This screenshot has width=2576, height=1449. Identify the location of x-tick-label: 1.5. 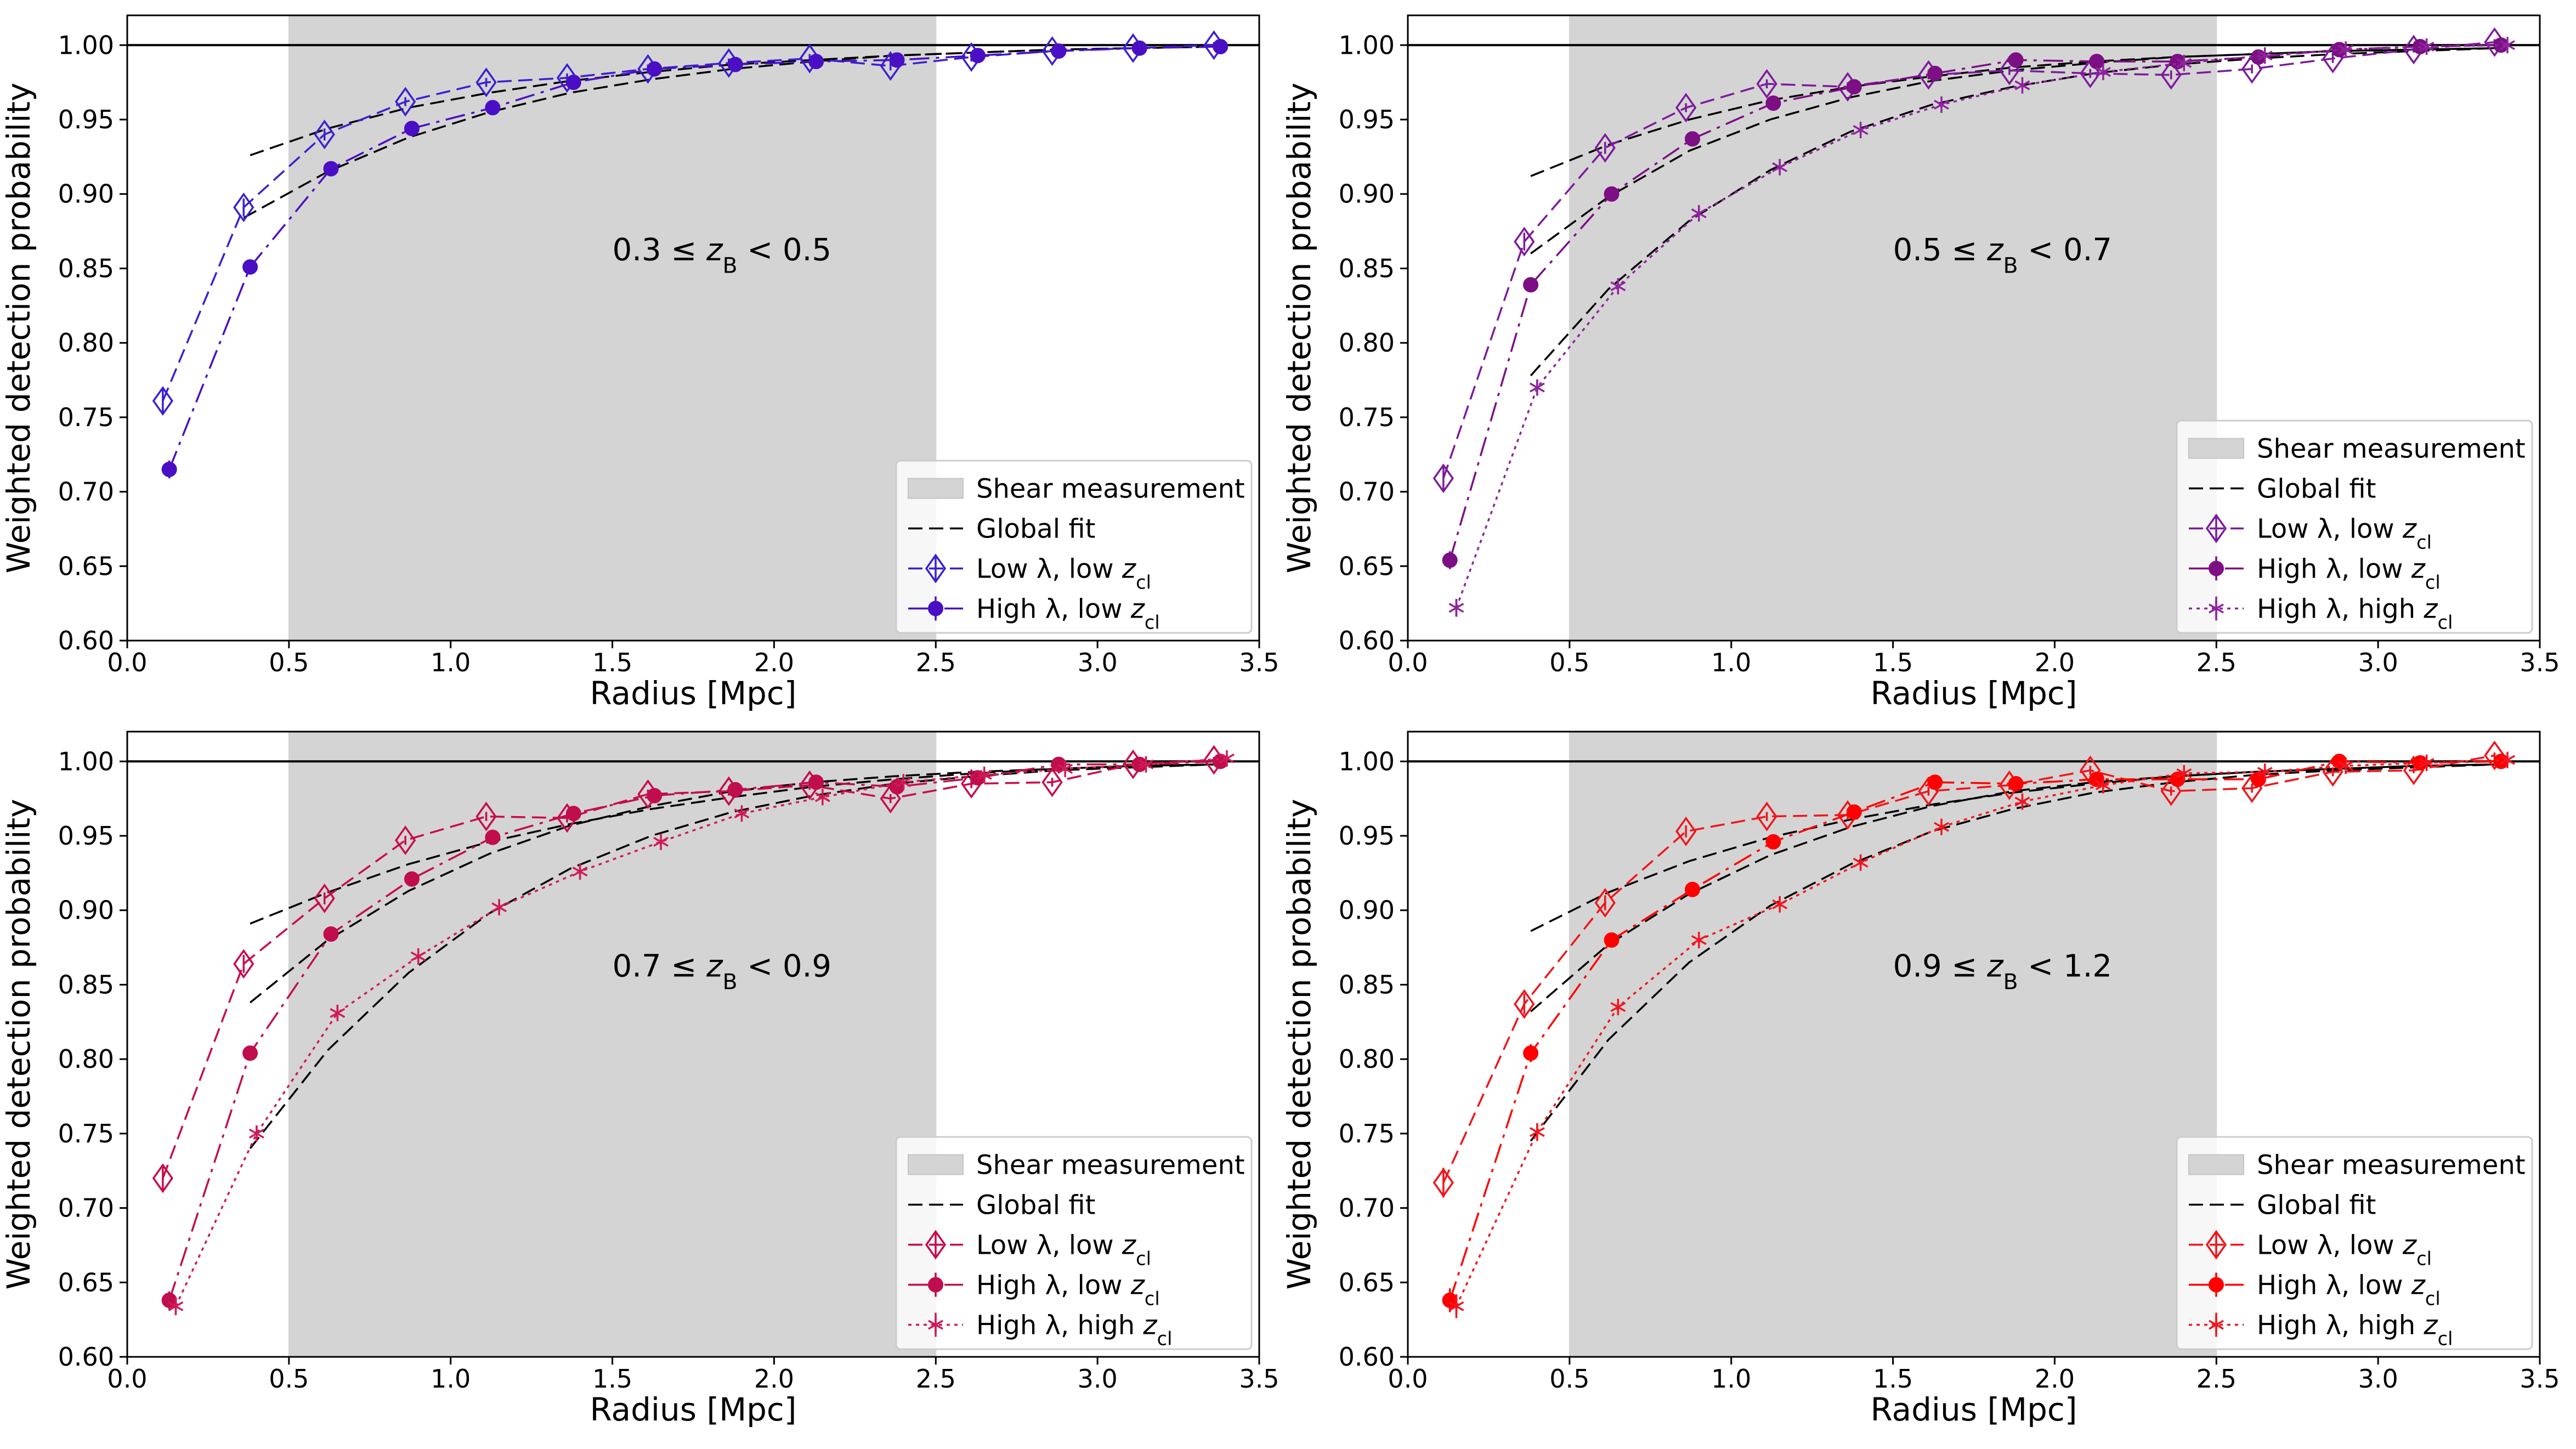
(612, 662).